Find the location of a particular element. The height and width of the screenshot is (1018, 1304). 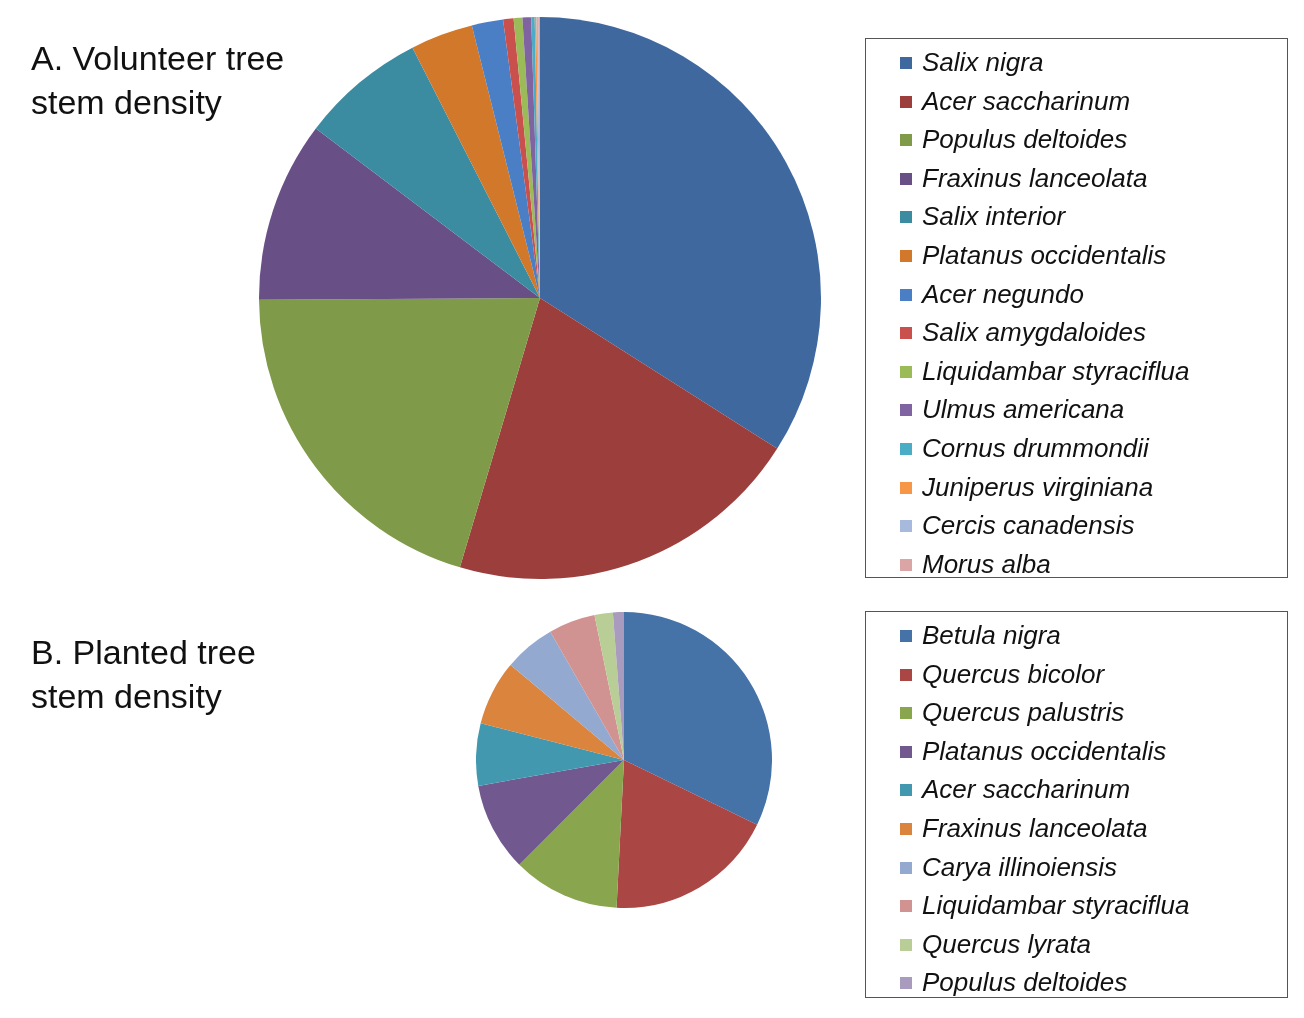

legend-label: Quercus lyrata is located at coordinates (1007, 943).